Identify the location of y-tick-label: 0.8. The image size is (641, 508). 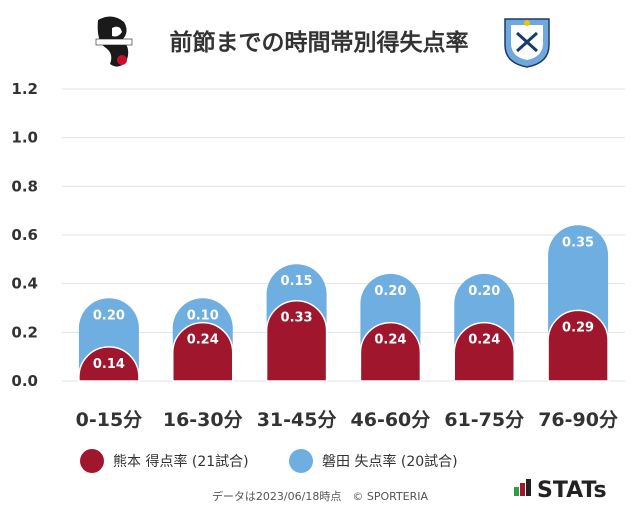
(24, 186).